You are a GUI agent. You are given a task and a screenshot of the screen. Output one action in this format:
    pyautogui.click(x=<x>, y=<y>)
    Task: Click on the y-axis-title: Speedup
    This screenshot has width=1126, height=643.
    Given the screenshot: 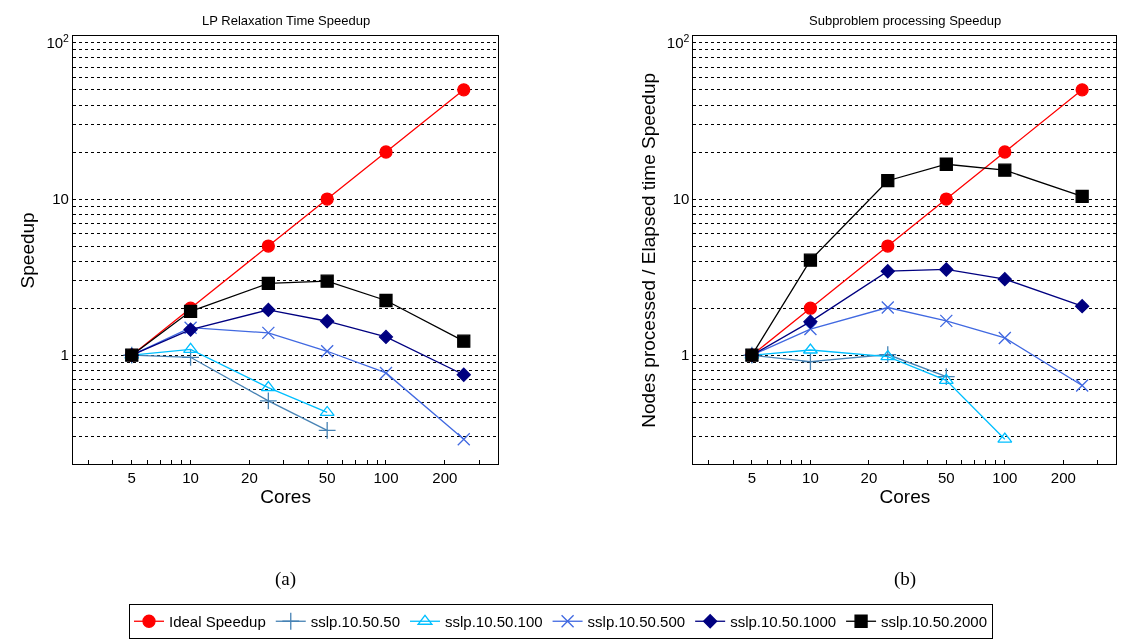 What is the action you would take?
    pyautogui.click(x=28, y=250)
    